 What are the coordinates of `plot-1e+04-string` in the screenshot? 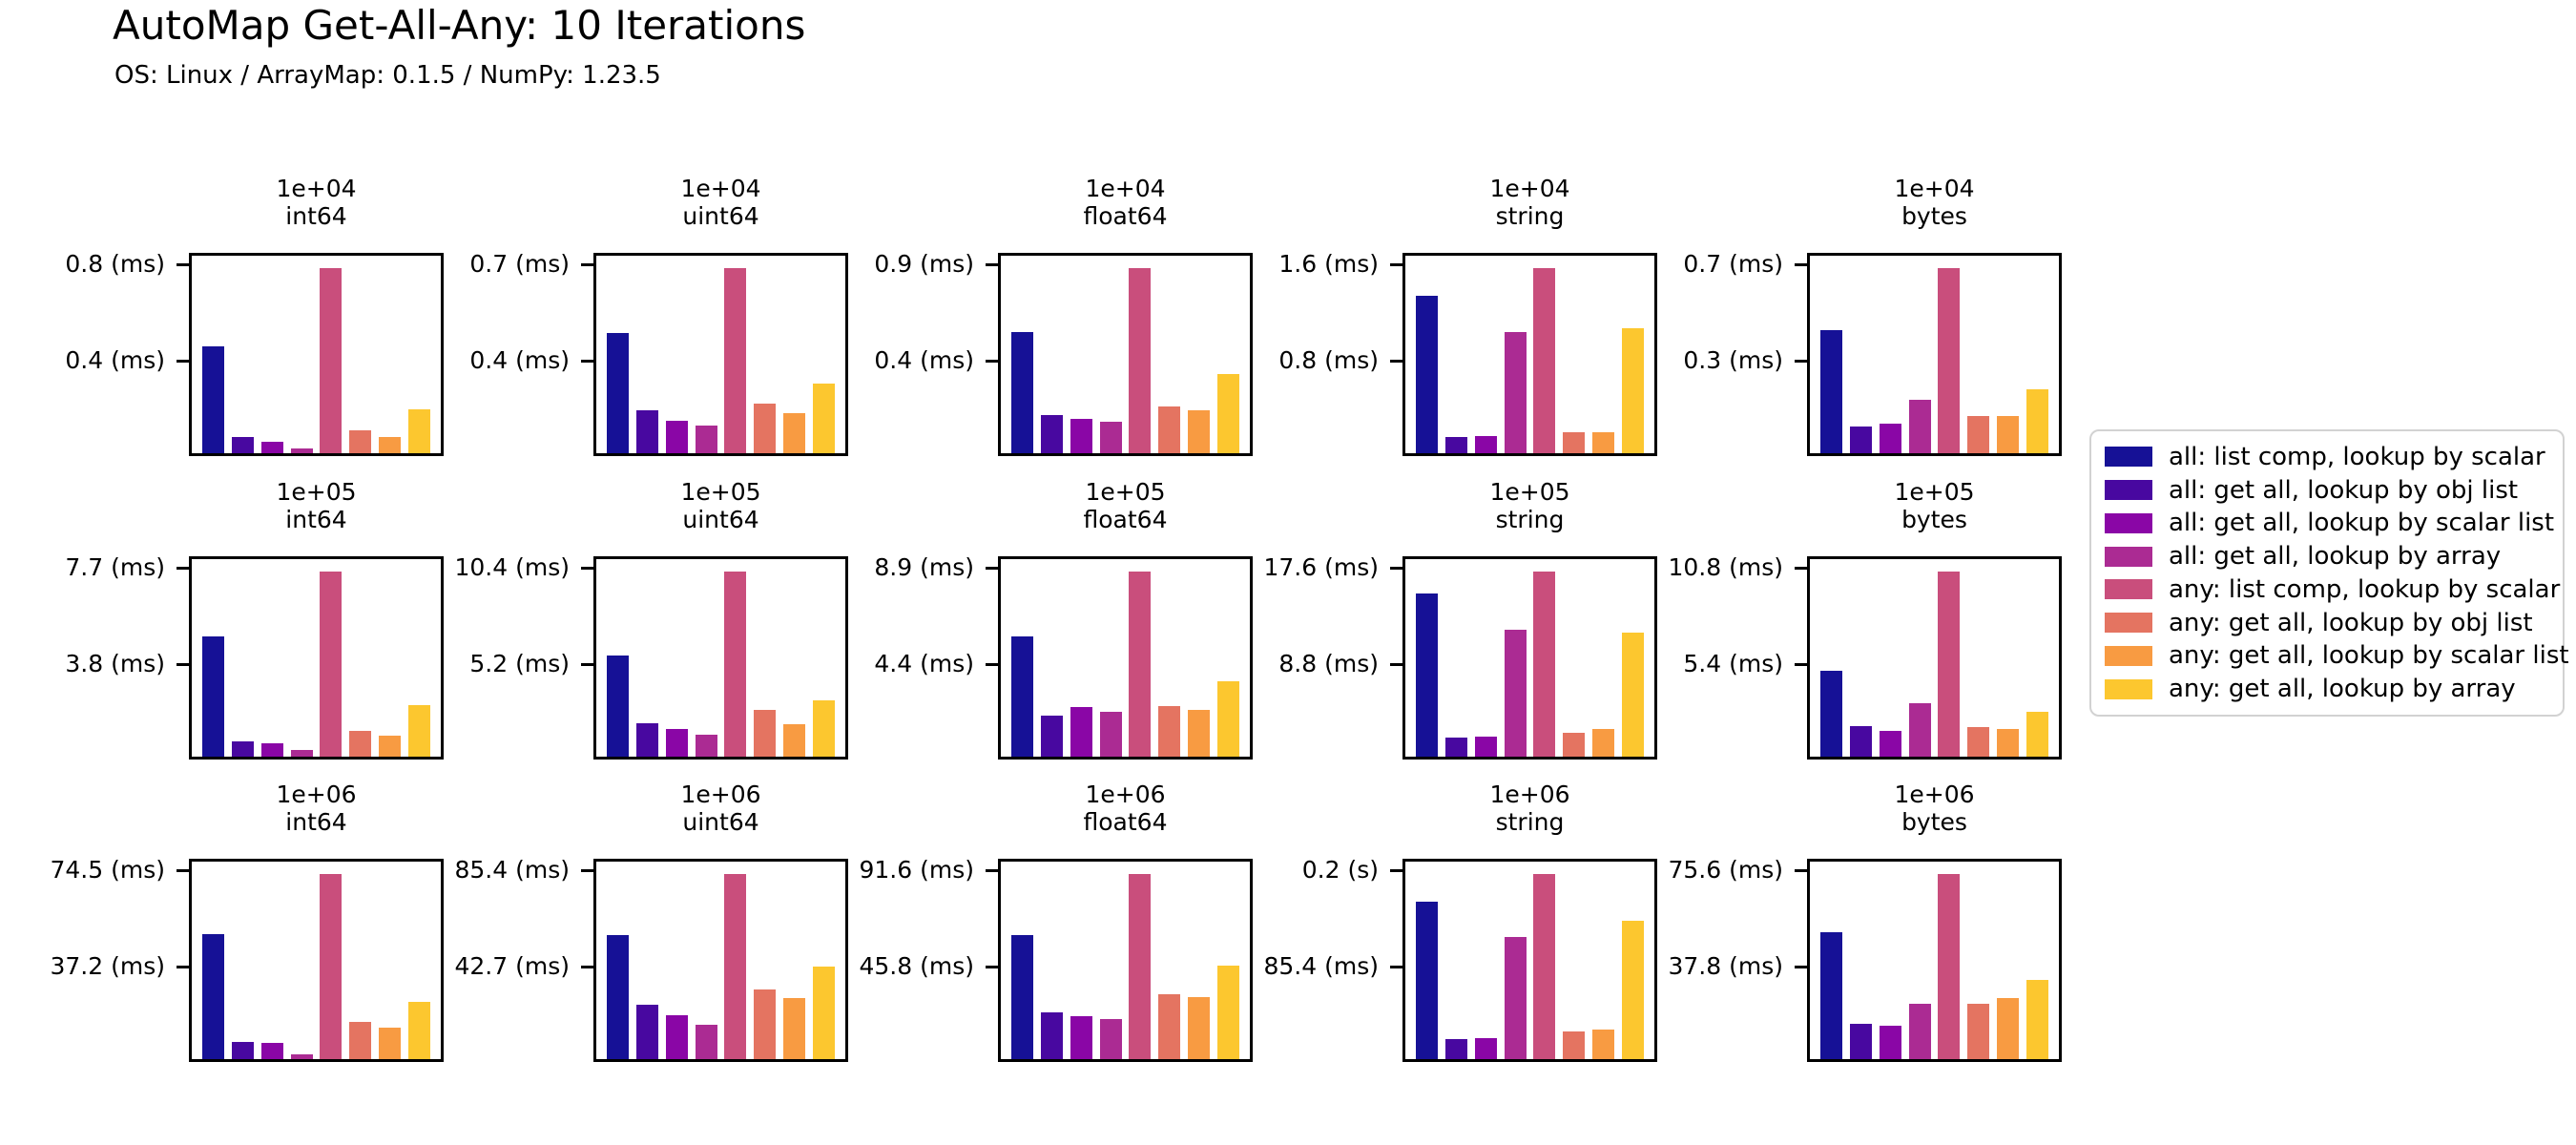 It's located at (1529, 354).